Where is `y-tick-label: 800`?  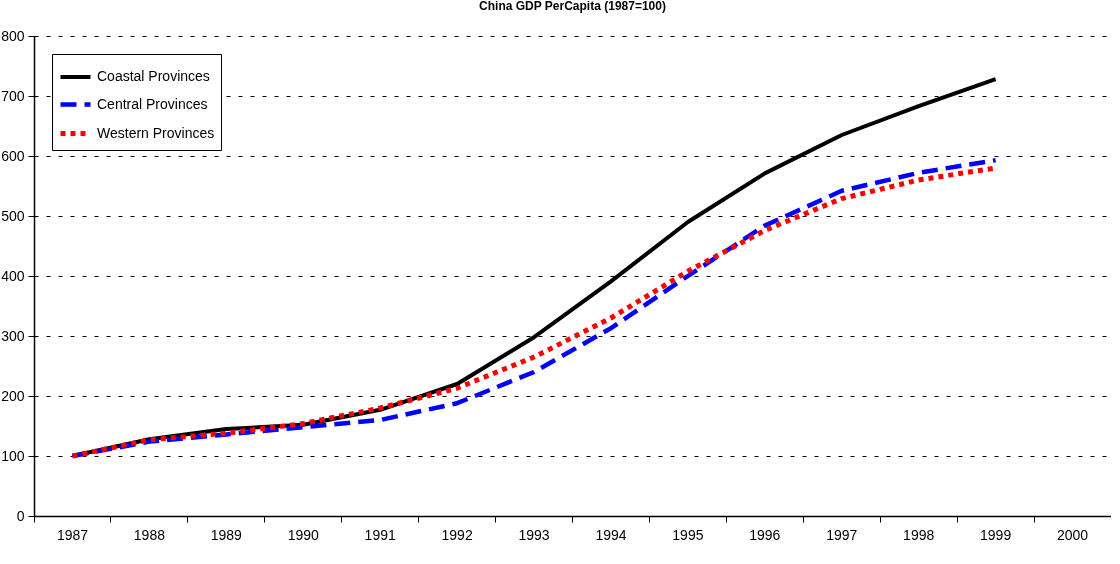
y-tick-label: 800 is located at coordinates (13, 35).